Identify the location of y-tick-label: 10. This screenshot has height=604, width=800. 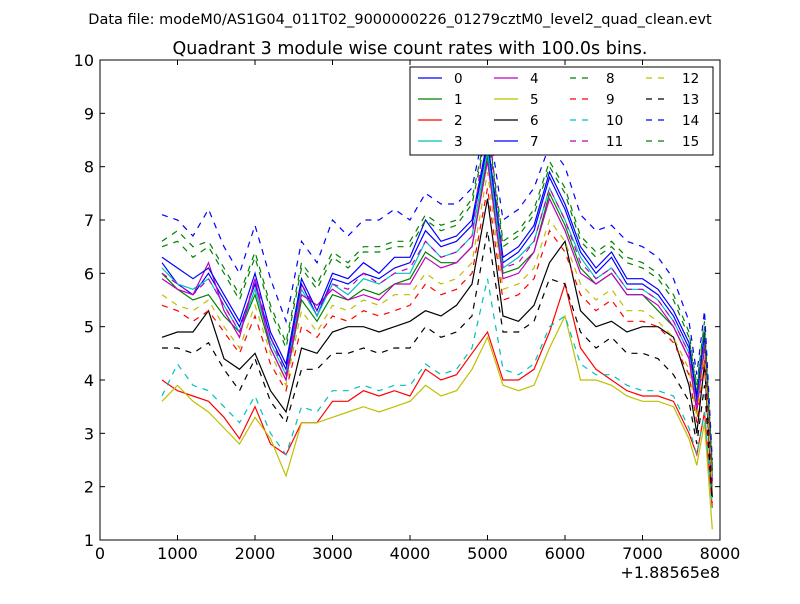
(84, 60).